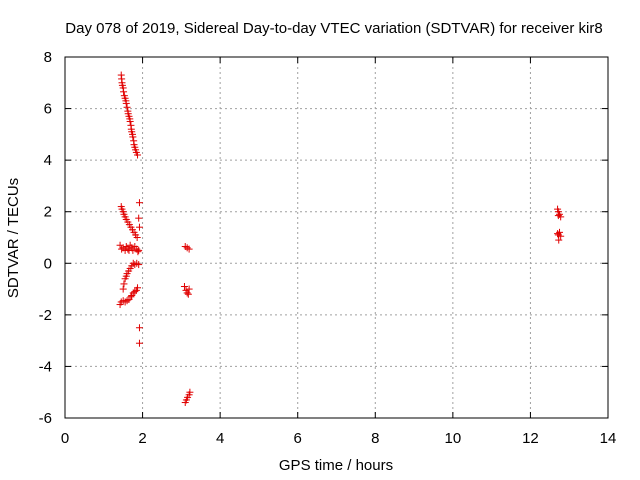 The width and height of the screenshot is (640, 480). Describe the element at coordinates (48, 57) in the screenshot. I see `y-tick-label: 8` at that location.